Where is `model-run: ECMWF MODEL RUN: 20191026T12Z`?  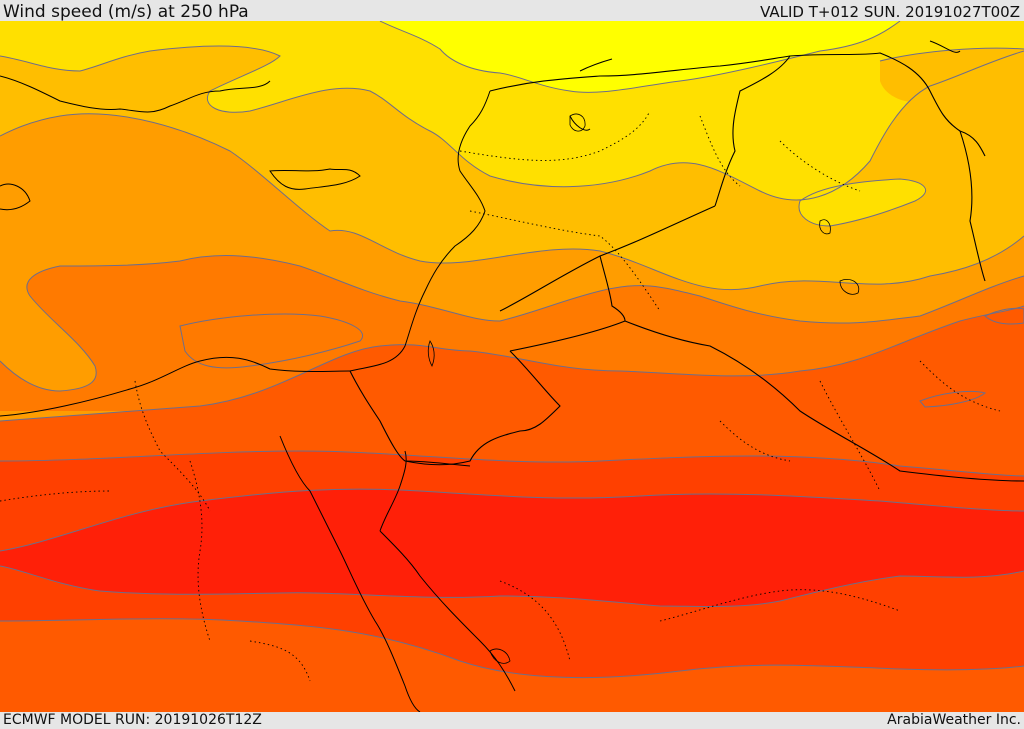
model-run: ECMWF MODEL RUN: 20191026T12Z is located at coordinates (132, 720).